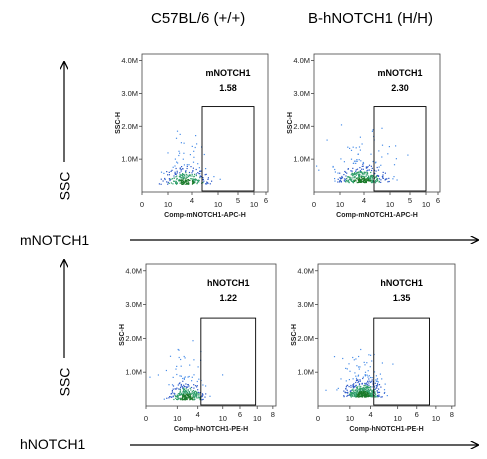 The height and width of the screenshot is (459, 487). Describe the element at coordinates (129, 60) in the screenshot. I see `y-tick-label: 4.0M` at that location.